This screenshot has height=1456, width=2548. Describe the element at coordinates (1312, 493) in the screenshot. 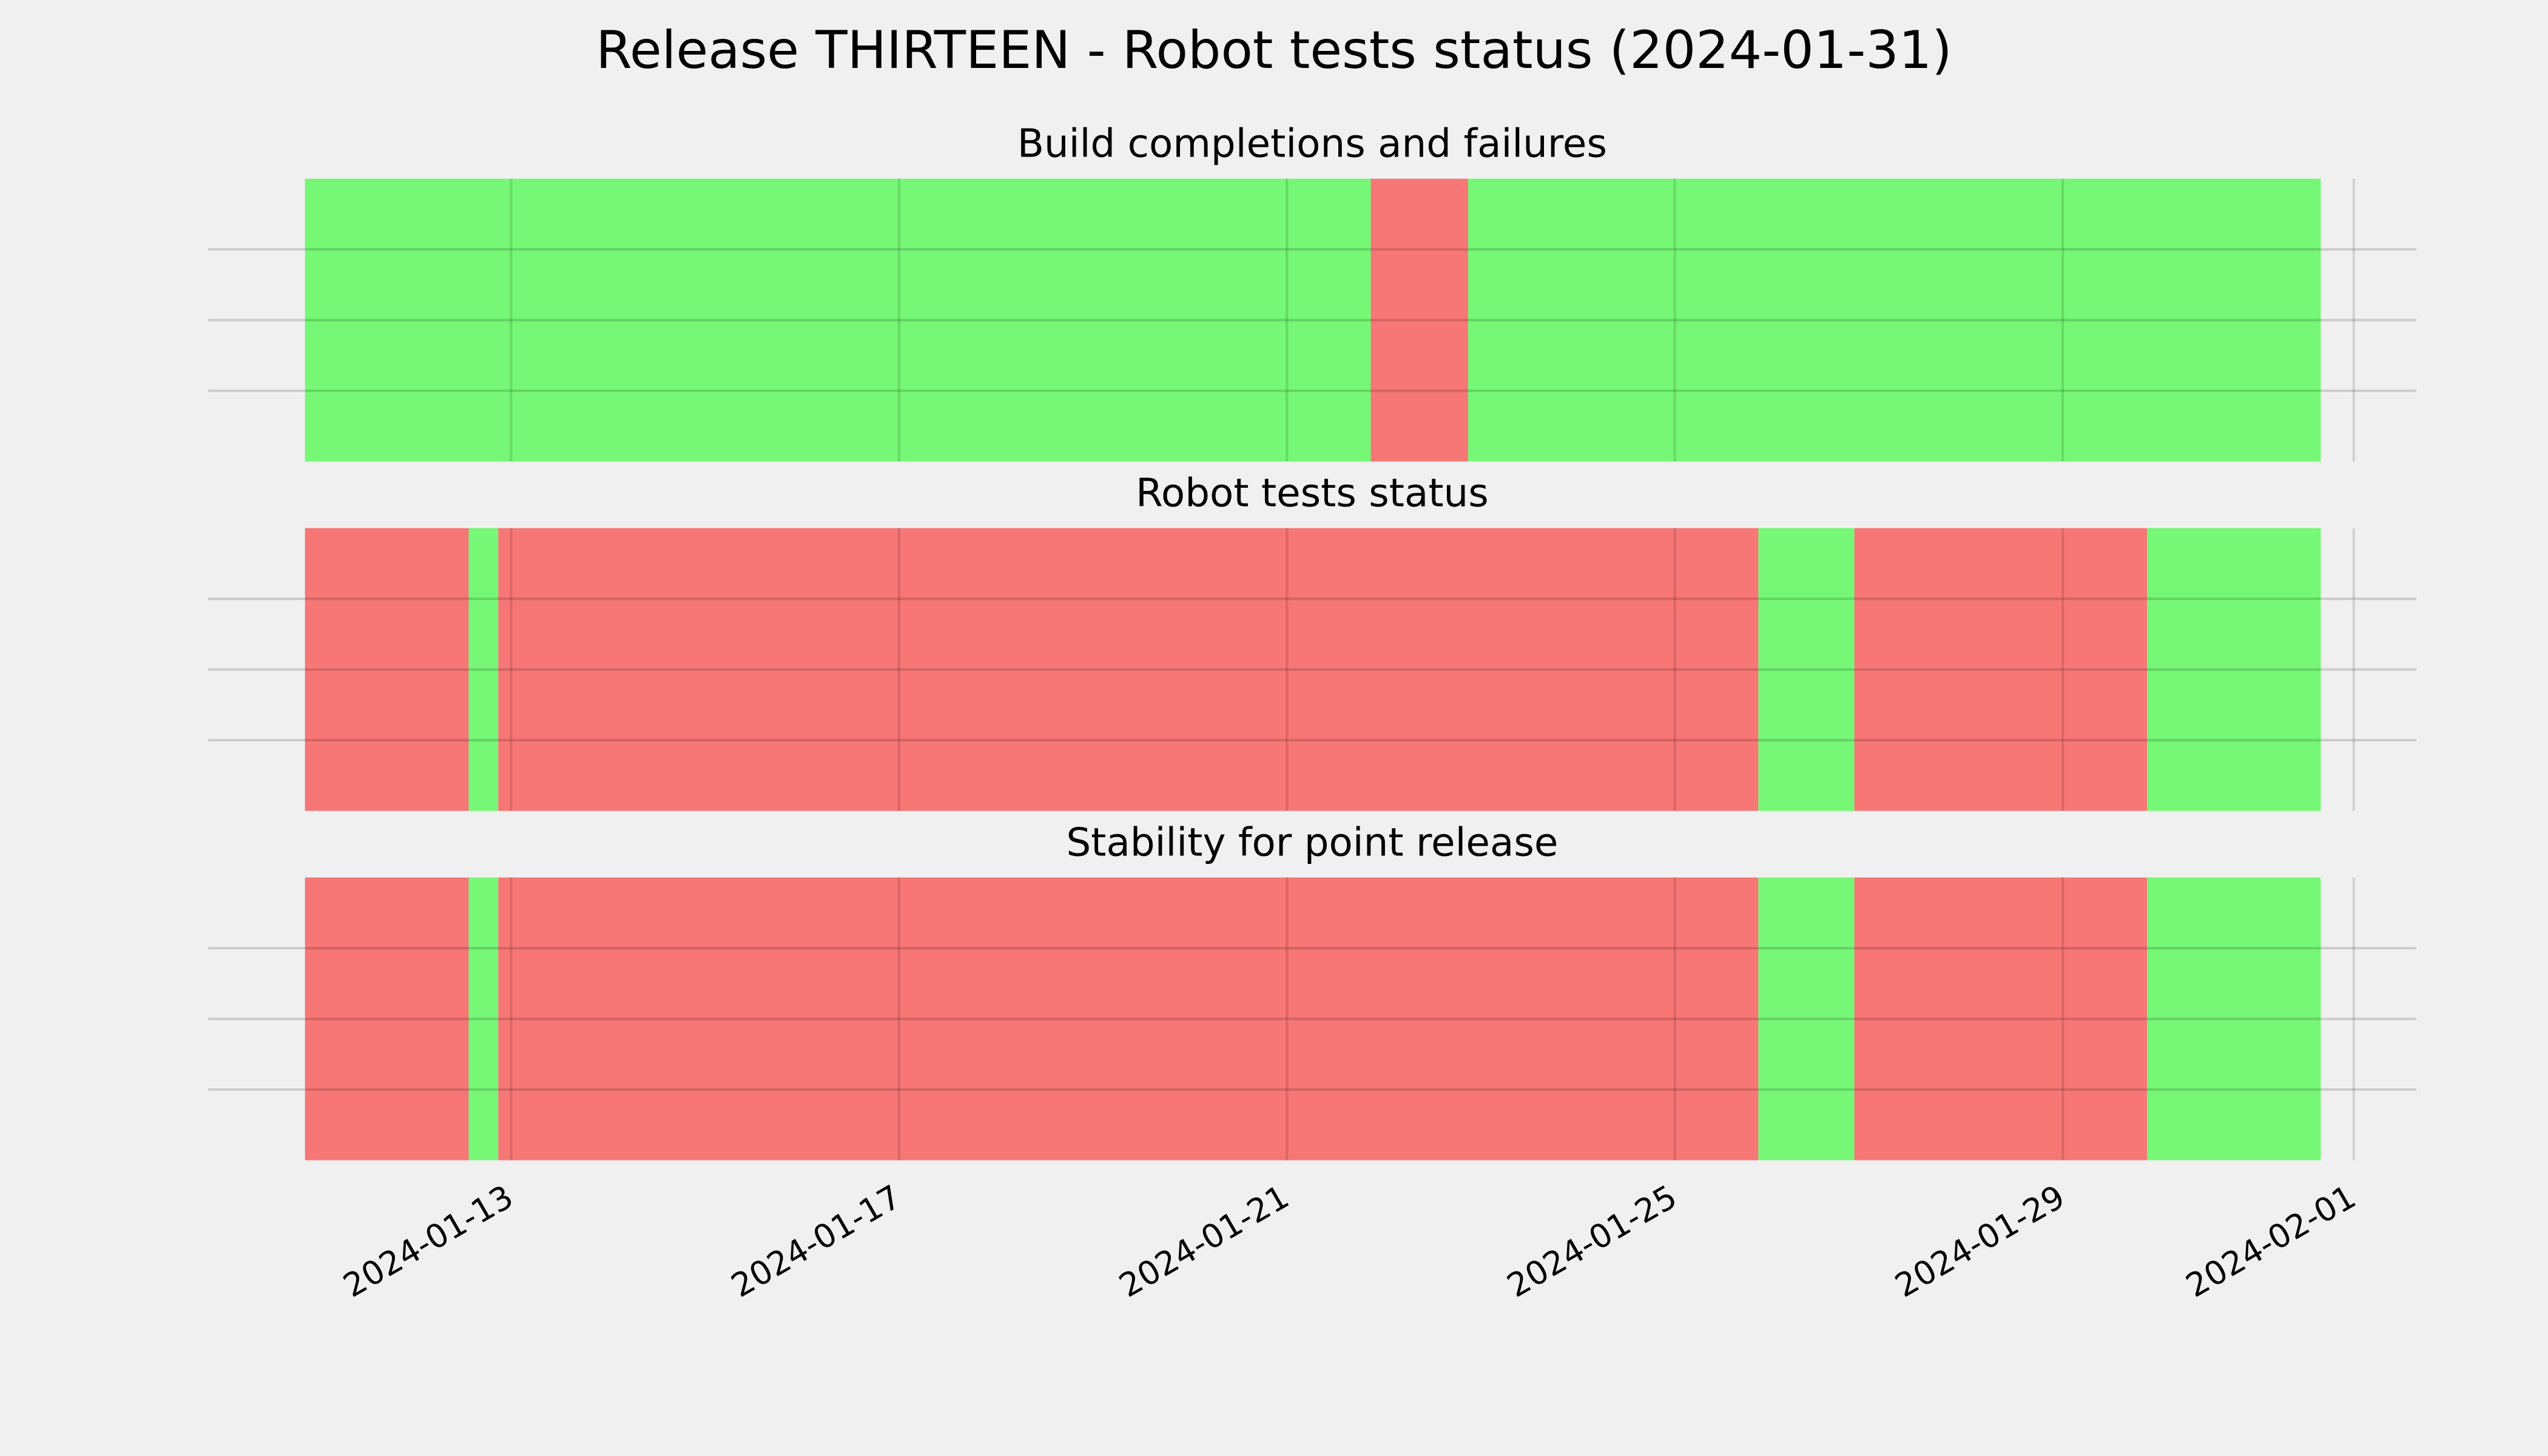

I see `panel-title: Robot tests status` at that location.